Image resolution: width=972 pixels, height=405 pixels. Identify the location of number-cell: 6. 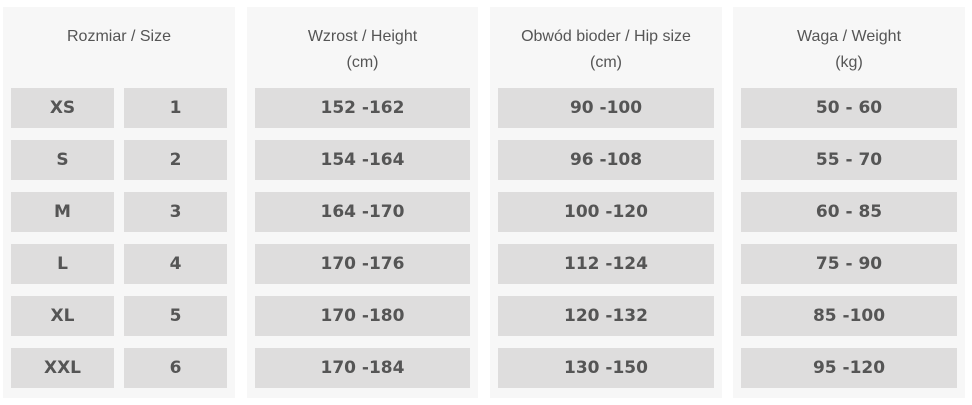
(175, 368).